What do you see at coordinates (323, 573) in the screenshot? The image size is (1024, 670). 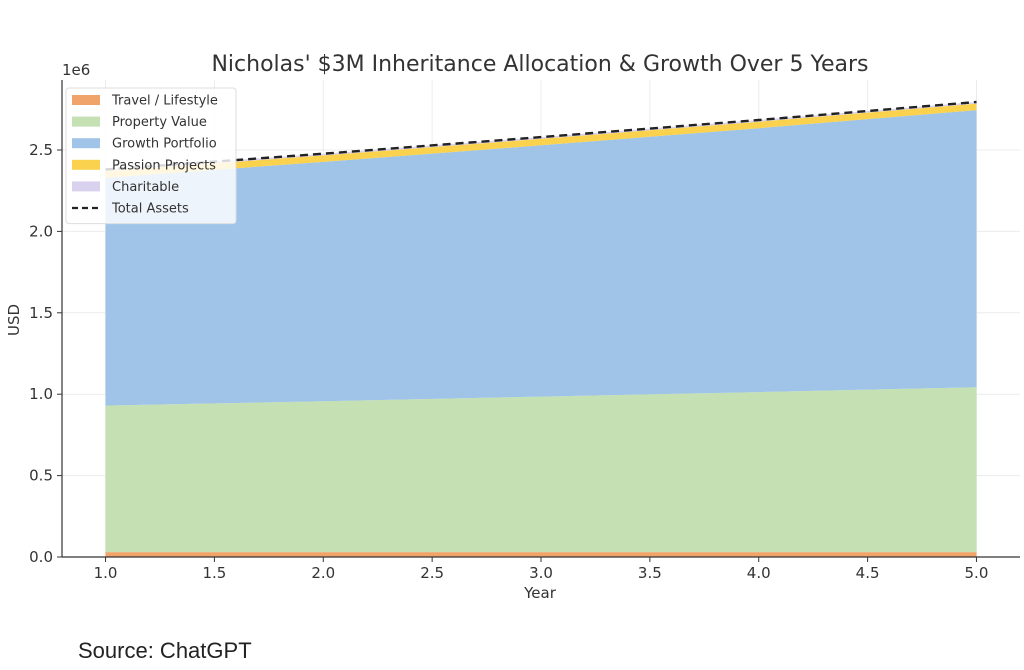 I see `x-tick-label: 2.0` at bounding box center [323, 573].